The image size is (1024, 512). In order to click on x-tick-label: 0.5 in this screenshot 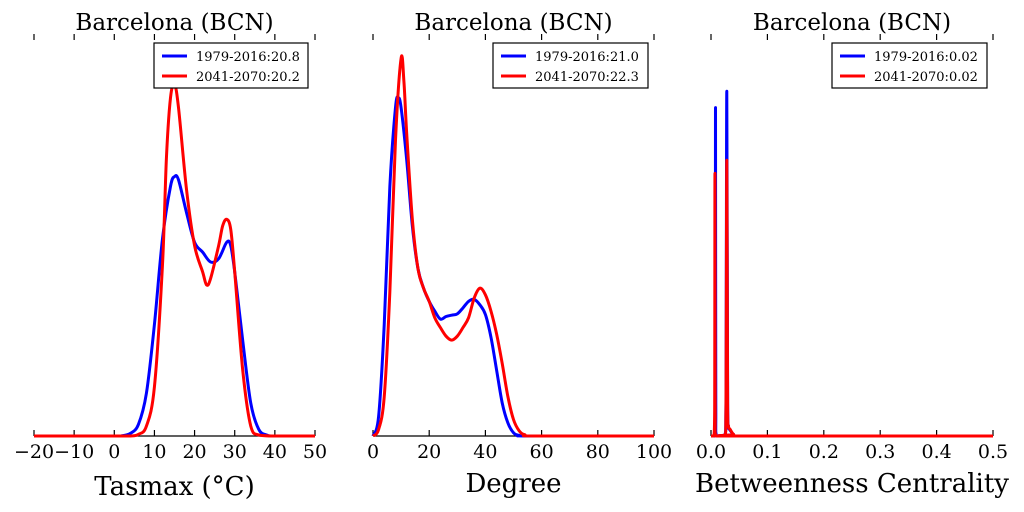, I will do `click(993, 452)`.